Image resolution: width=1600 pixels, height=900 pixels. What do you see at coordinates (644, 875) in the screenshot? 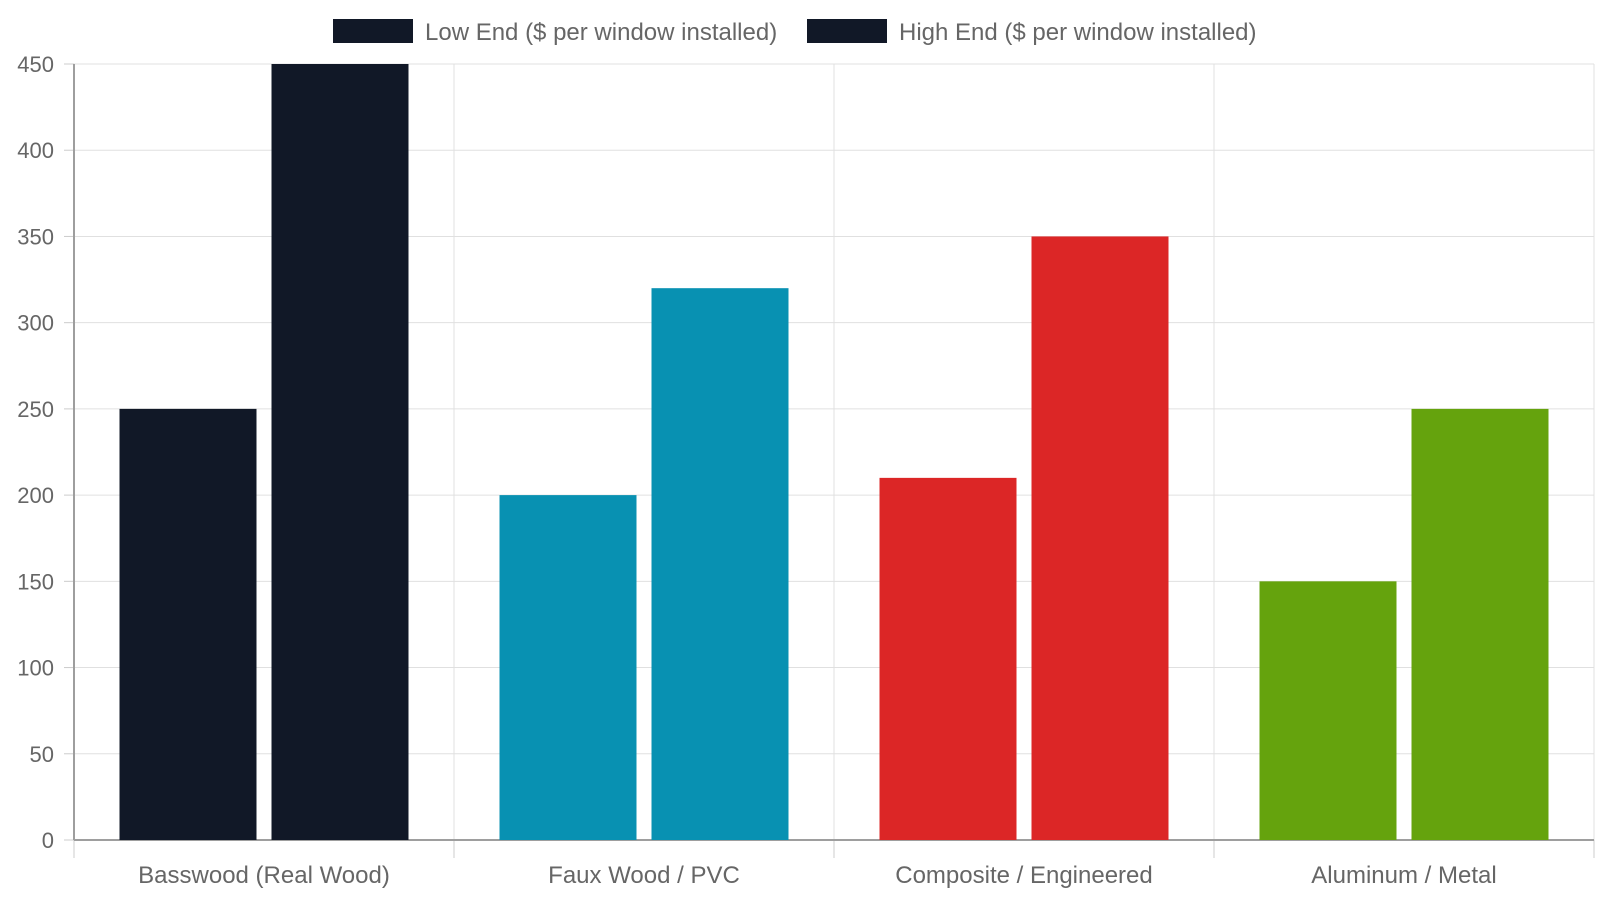
I see `x-category-label-1: Faux Wood / PVC` at bounding box center [644, 875].